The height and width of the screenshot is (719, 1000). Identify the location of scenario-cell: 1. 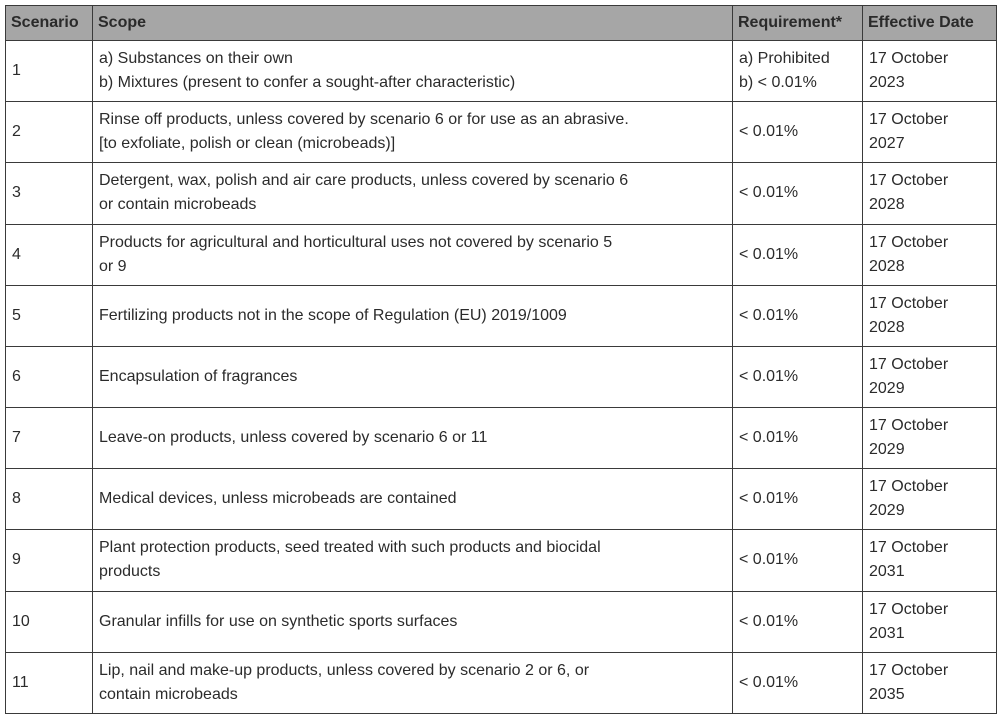
(49, 71).